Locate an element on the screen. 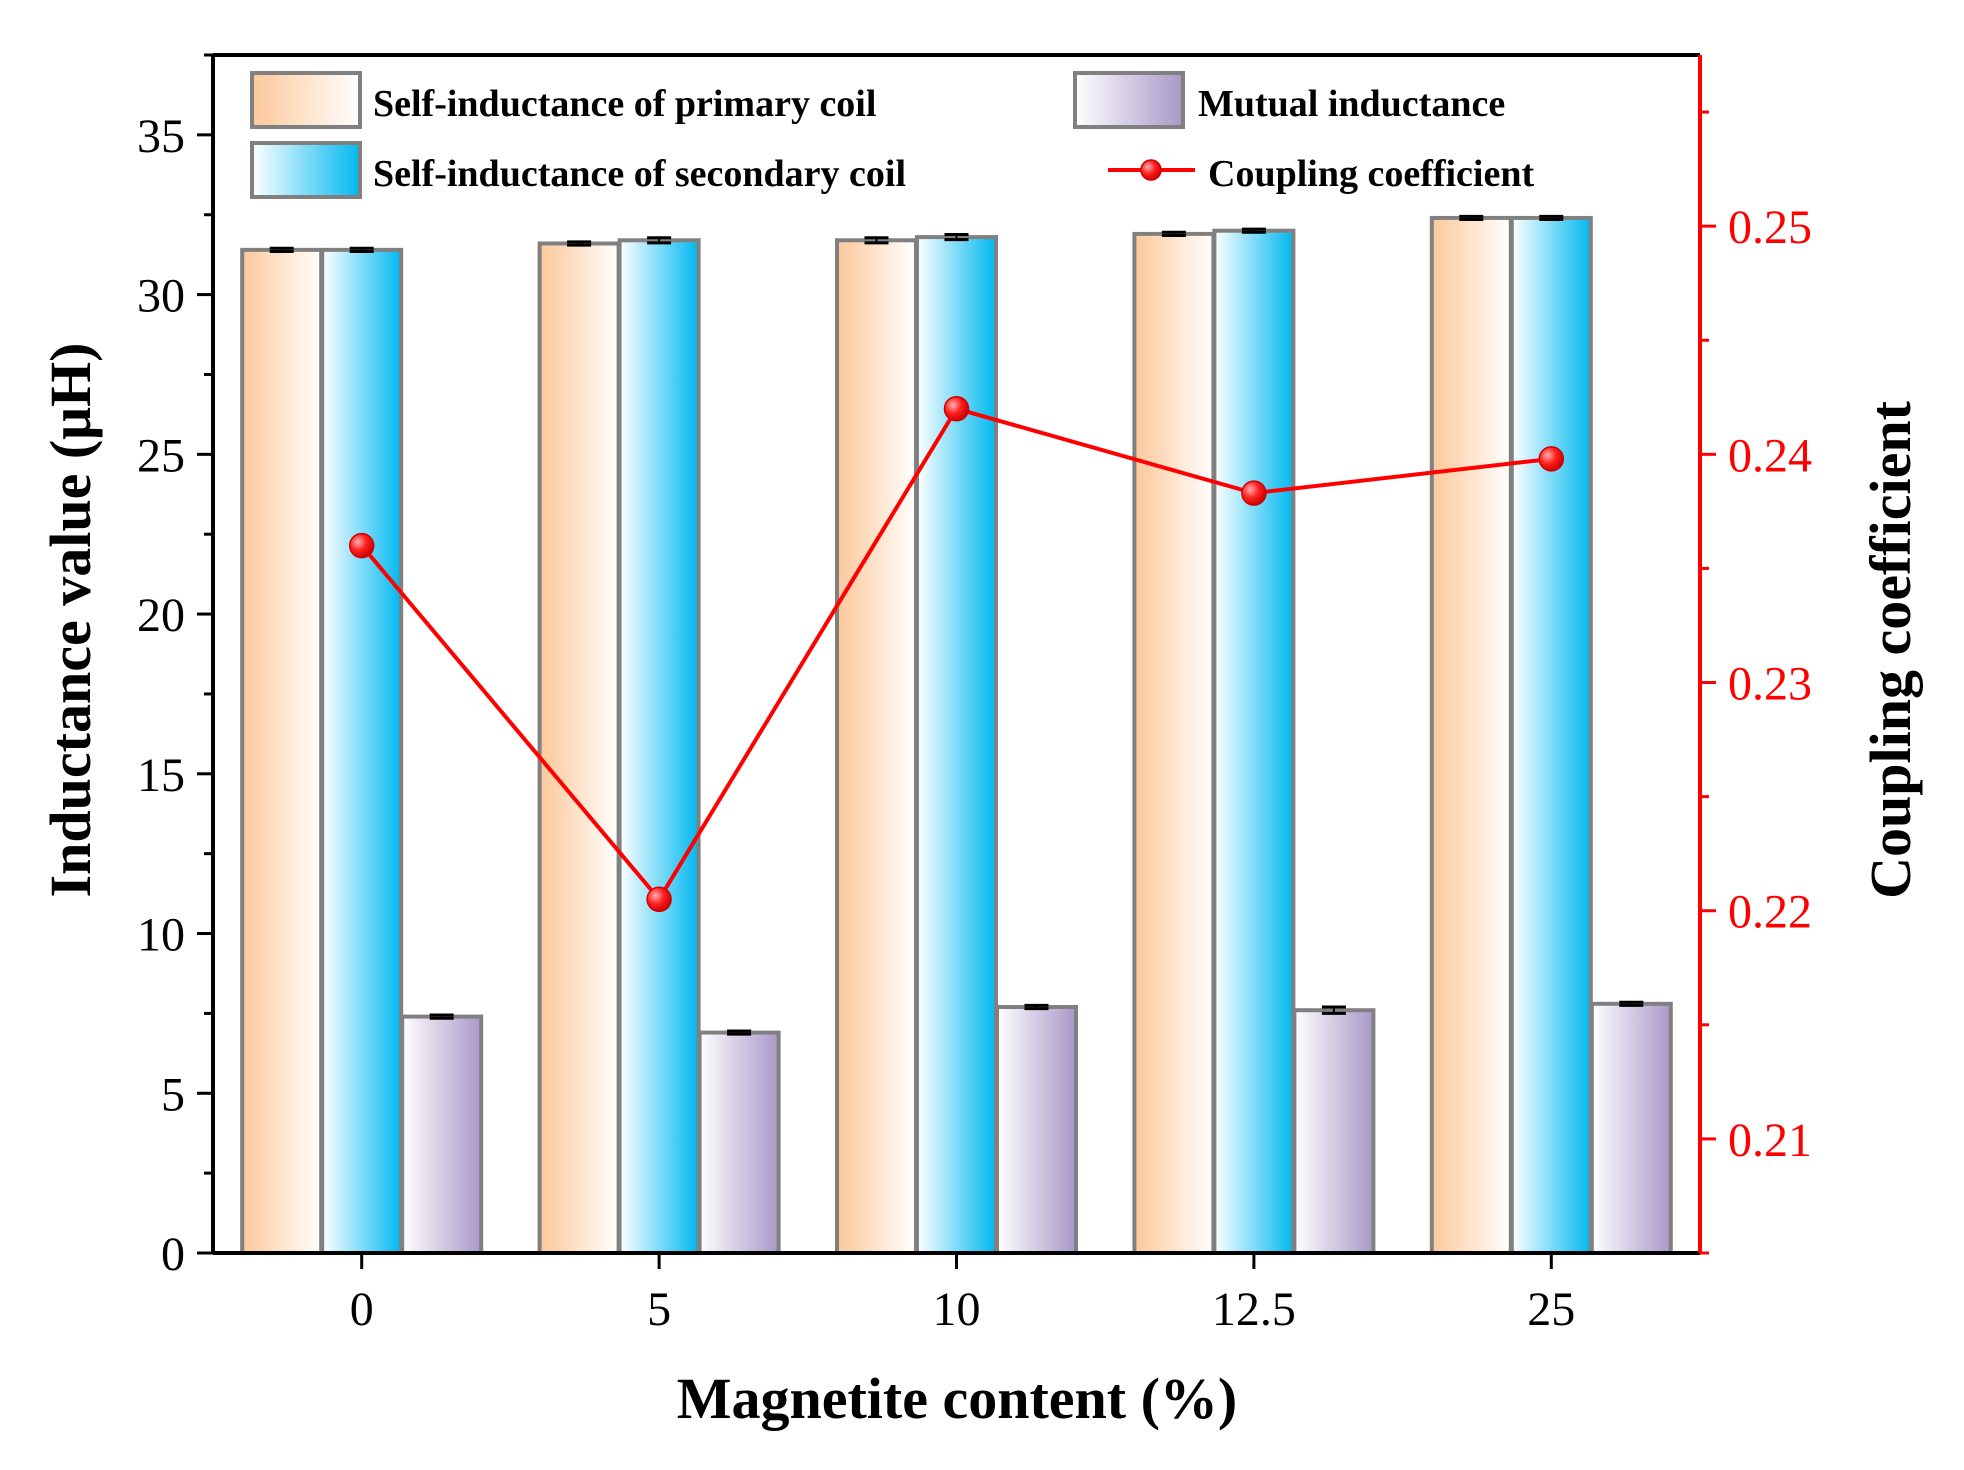 Image resolution: width=1964 pixels, height=1470 pixels. legend-swatch-secondary is located at coordinates (306, 170).